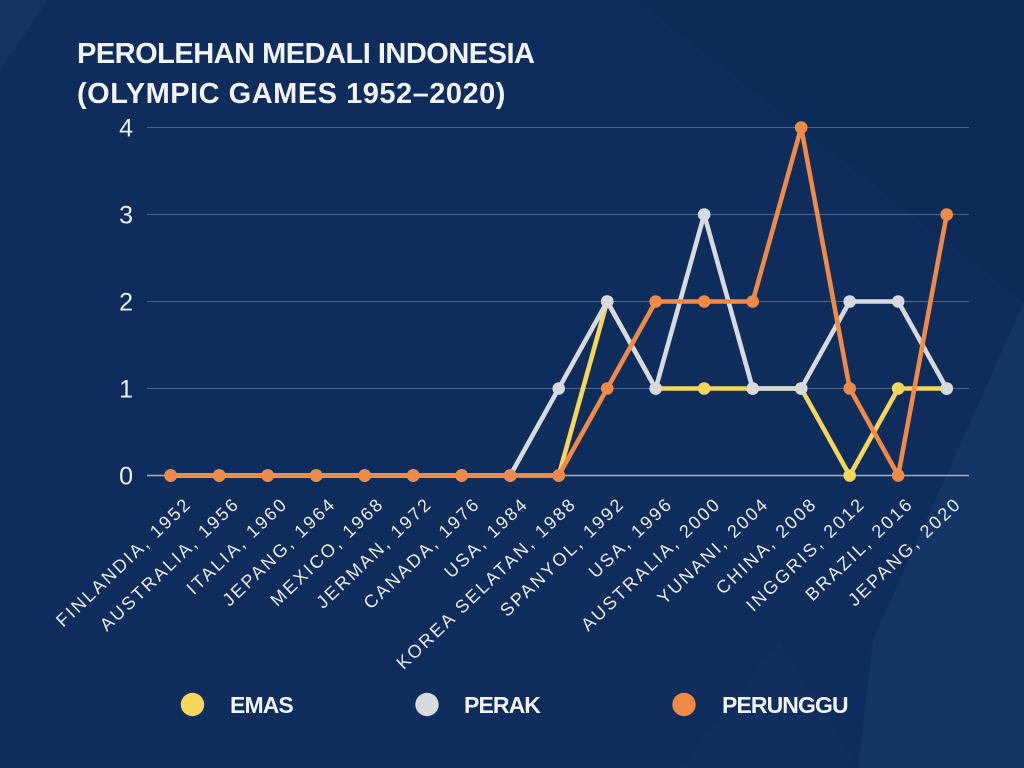  I want to click on svg-text: 3, so click(126, 216).